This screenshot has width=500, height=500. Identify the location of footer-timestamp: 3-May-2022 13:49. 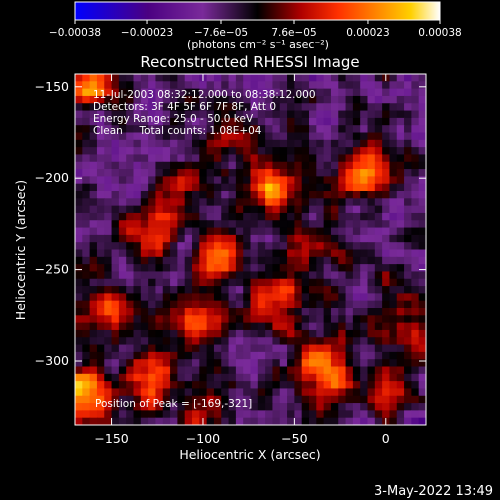
(433, 491).